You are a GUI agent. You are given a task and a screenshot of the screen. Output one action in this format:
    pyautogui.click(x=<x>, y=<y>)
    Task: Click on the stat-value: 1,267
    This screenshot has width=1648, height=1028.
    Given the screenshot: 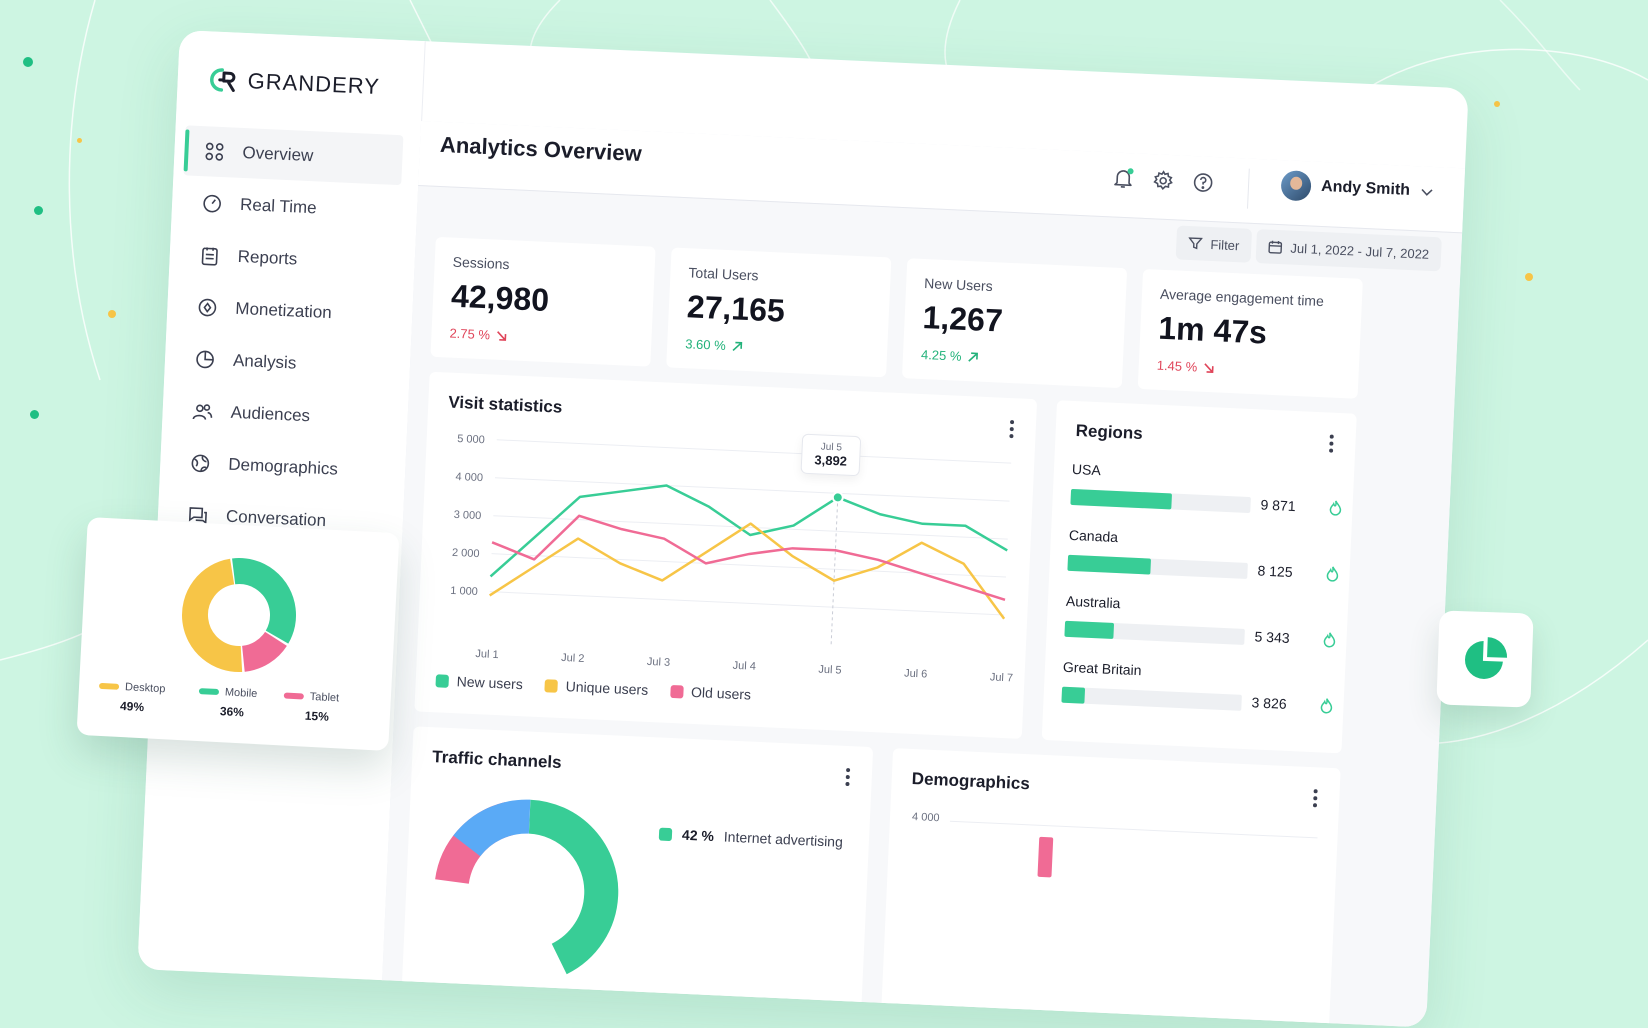 What is the action you would take?
    pyautogui.click(x=962, y=319)
    